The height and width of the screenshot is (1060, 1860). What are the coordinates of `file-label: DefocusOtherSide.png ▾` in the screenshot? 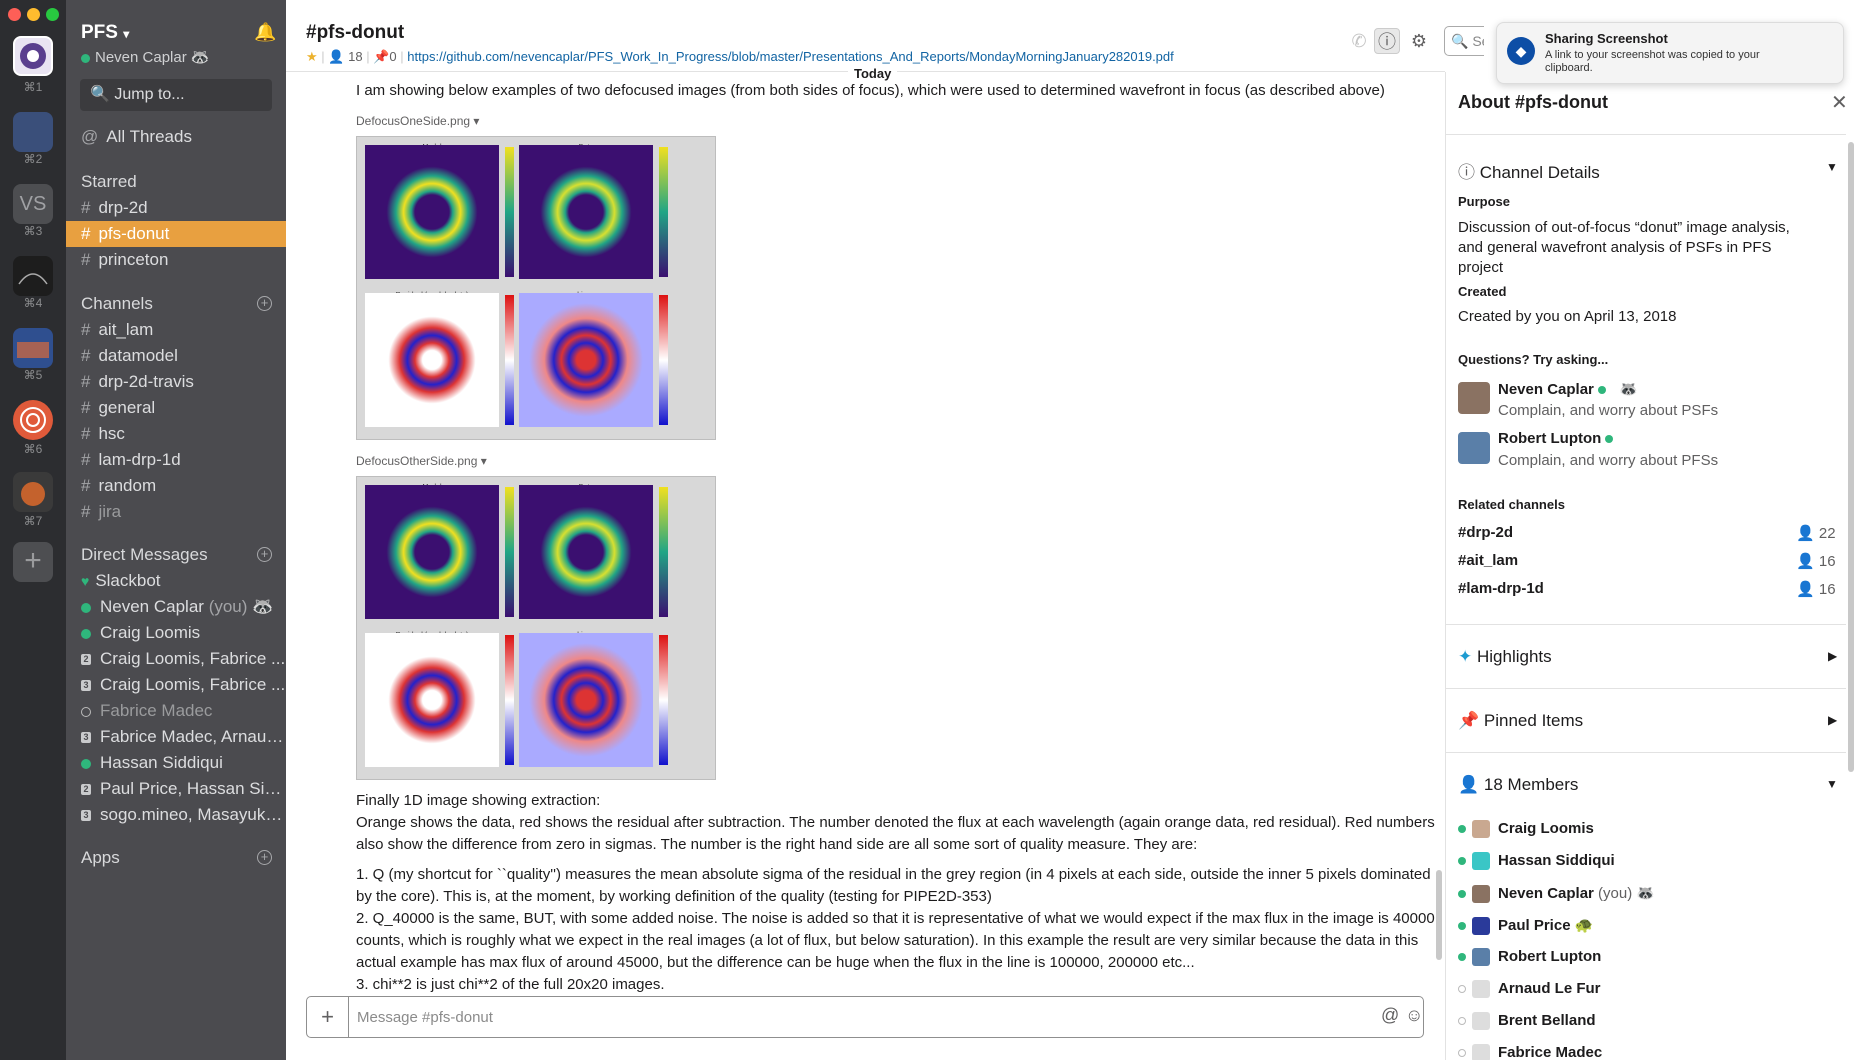 It's located at (896, 461).